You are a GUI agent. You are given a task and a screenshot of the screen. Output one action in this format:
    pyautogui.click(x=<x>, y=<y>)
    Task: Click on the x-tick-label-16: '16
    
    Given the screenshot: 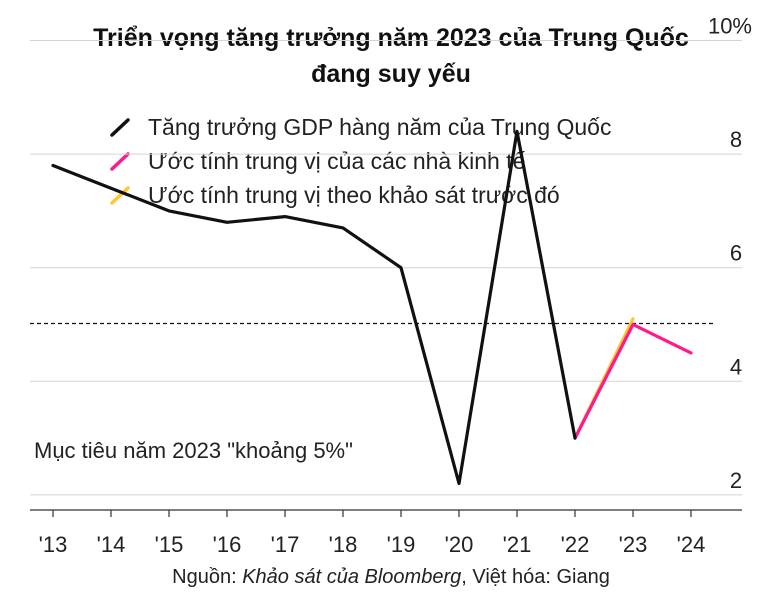 What is the action you would take?
    pyautogui.click(x=227, y=544)
    